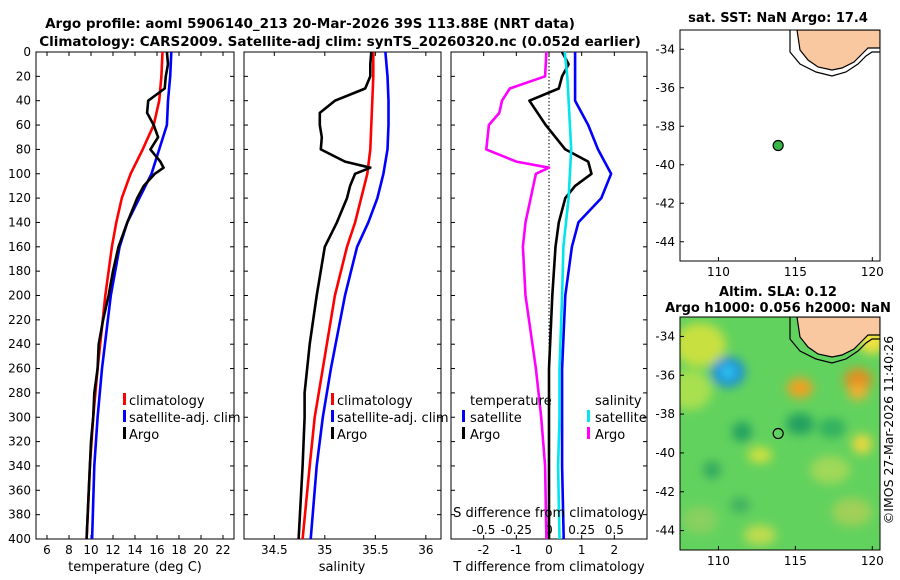 This screenshot has height=580, width=900. I want to click on x-tick-label: -2, so click(484, 550).